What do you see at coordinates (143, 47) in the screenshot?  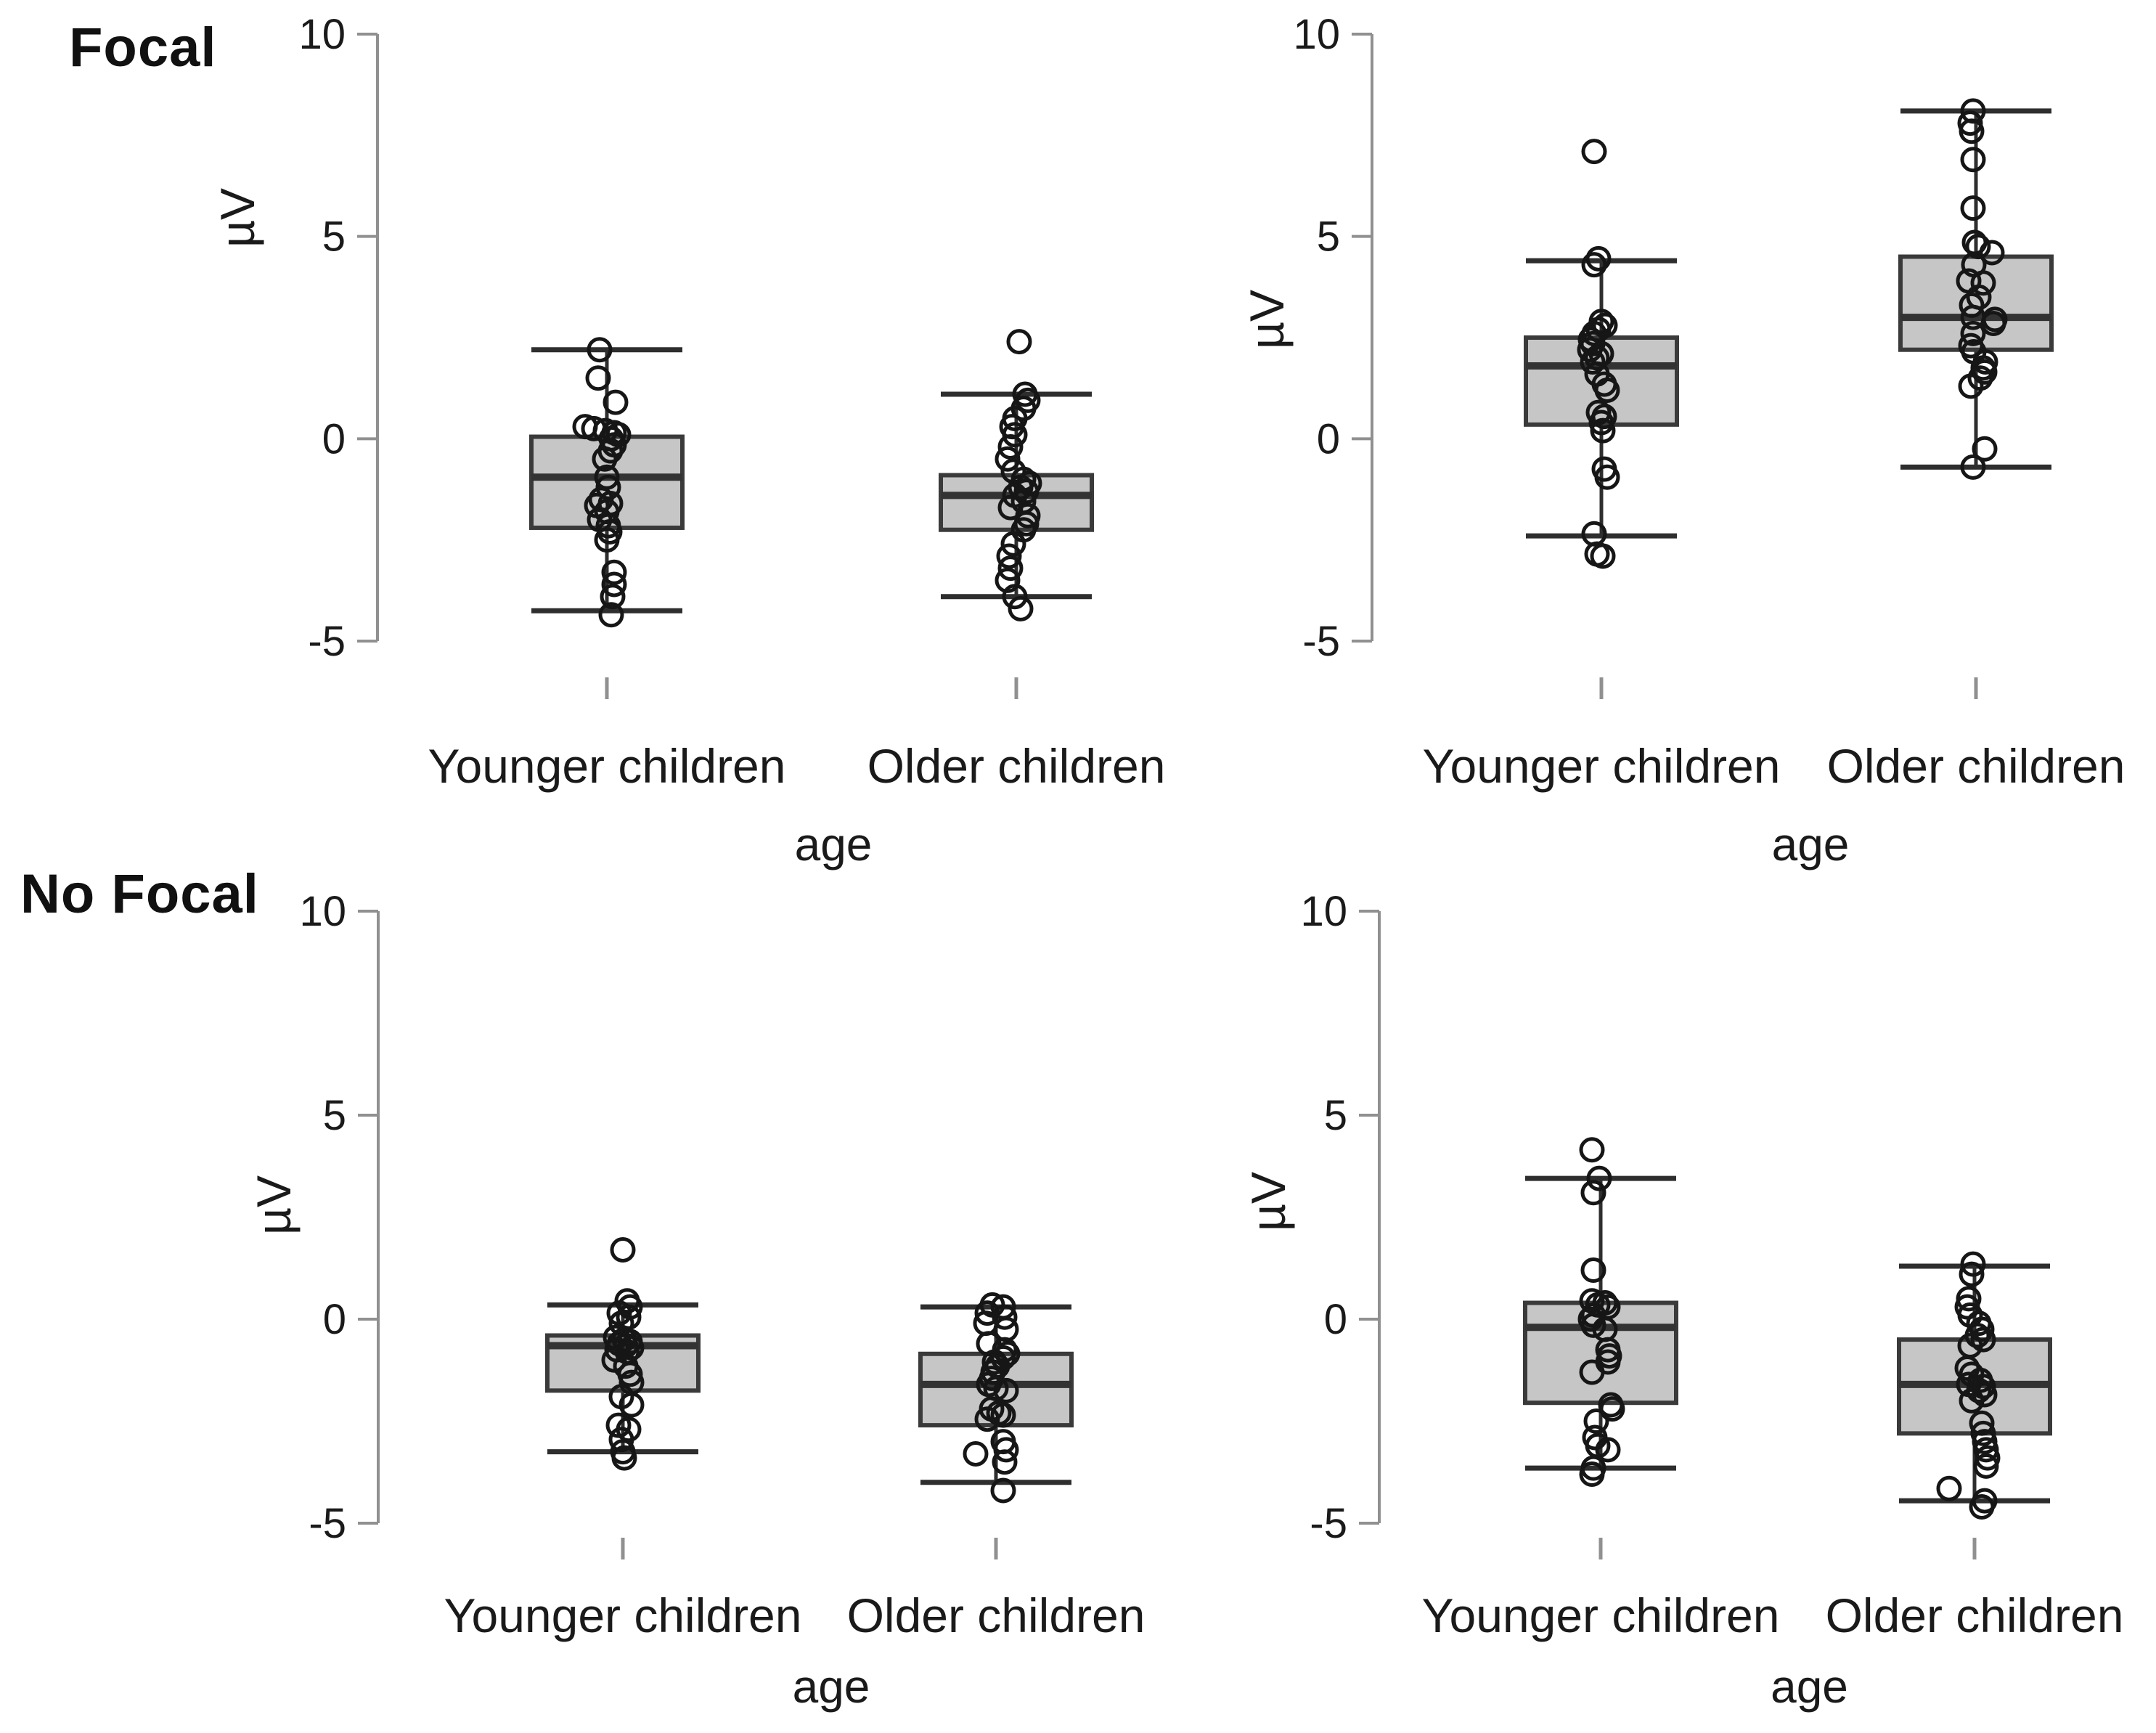 I see `row-title-focal: Focal` at bounding box center [143, 47].